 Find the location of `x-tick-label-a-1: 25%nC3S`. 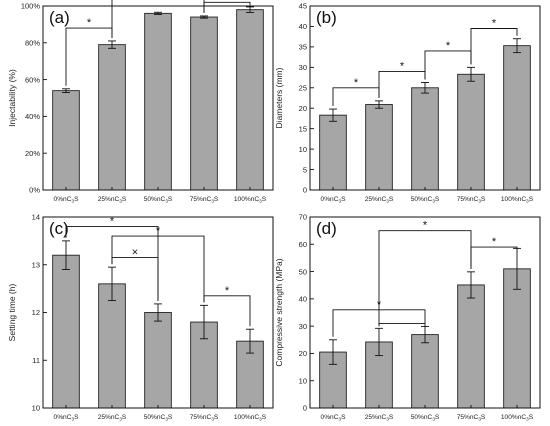

x-tick-label-a-1: 25%nC3S is located at coordinates (112, 200).